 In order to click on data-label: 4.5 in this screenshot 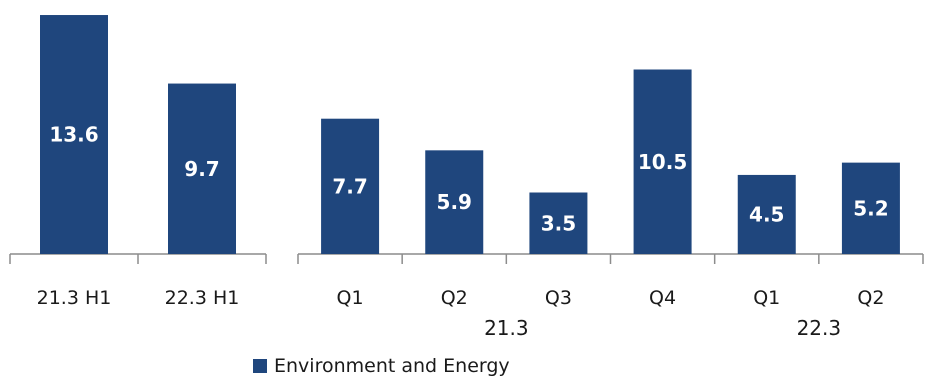, I will do `click(766, 214)`.